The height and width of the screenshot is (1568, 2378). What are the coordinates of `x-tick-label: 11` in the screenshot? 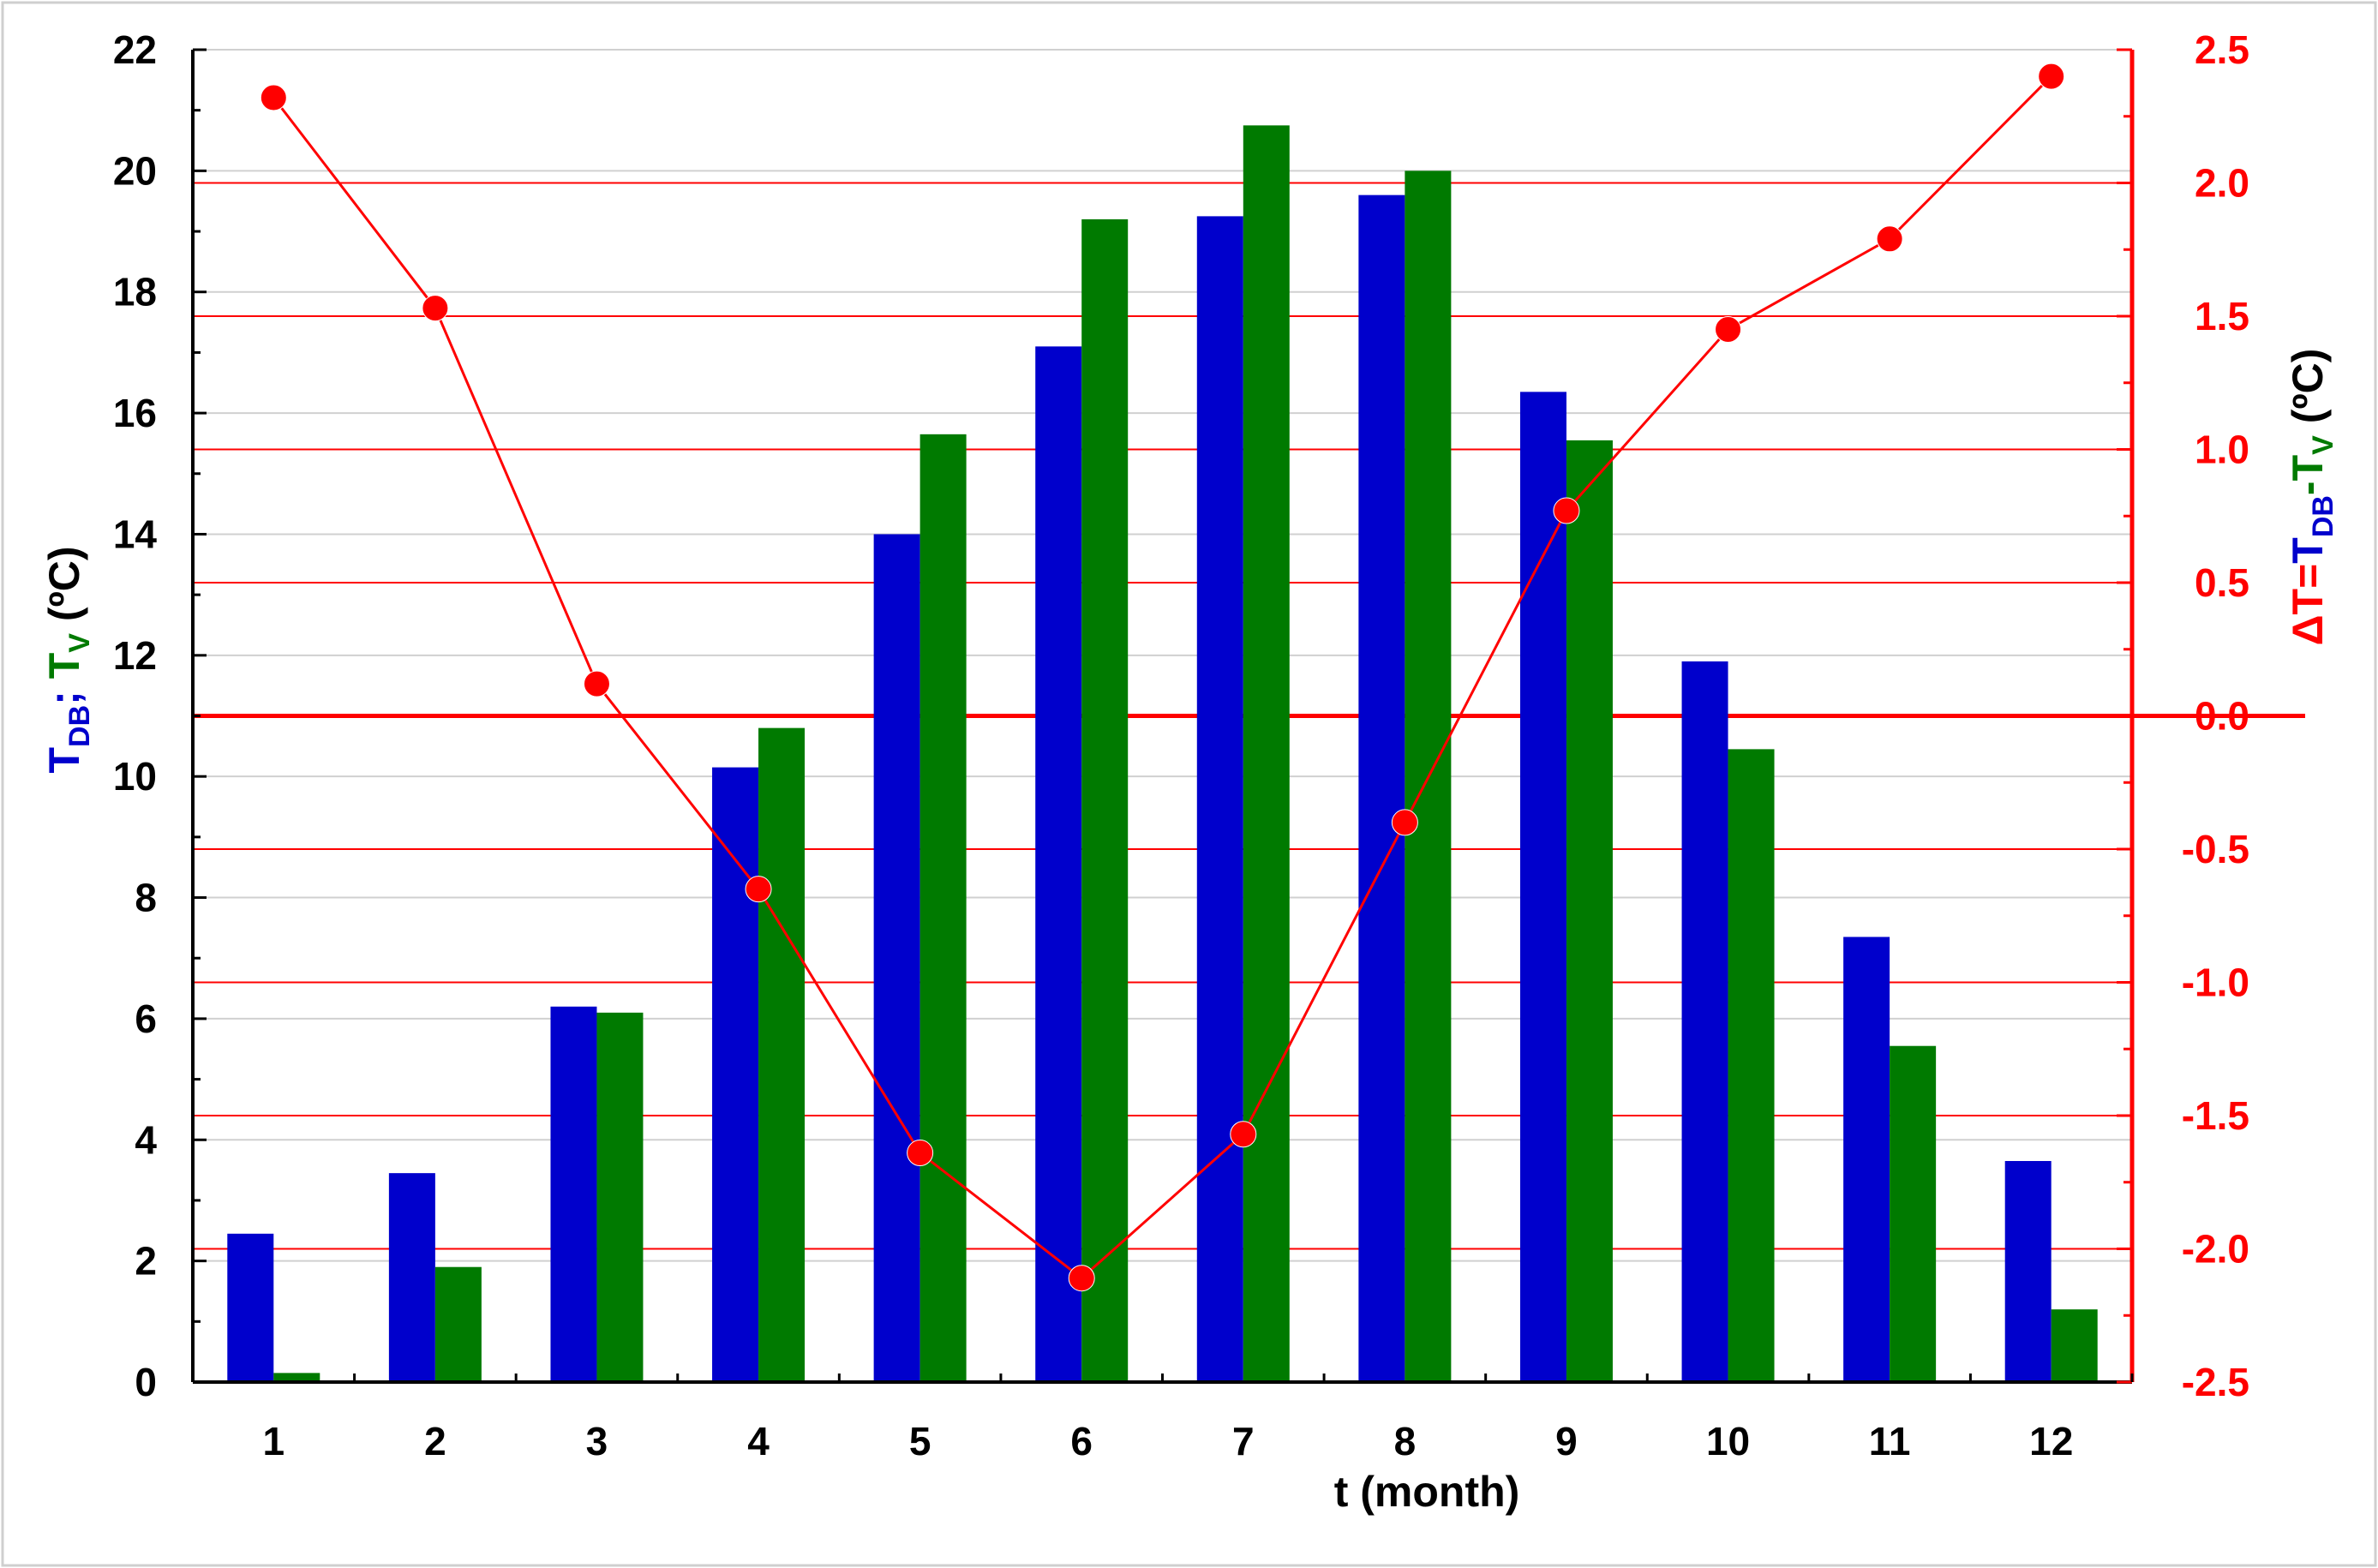 It's located at (1890, 1441).